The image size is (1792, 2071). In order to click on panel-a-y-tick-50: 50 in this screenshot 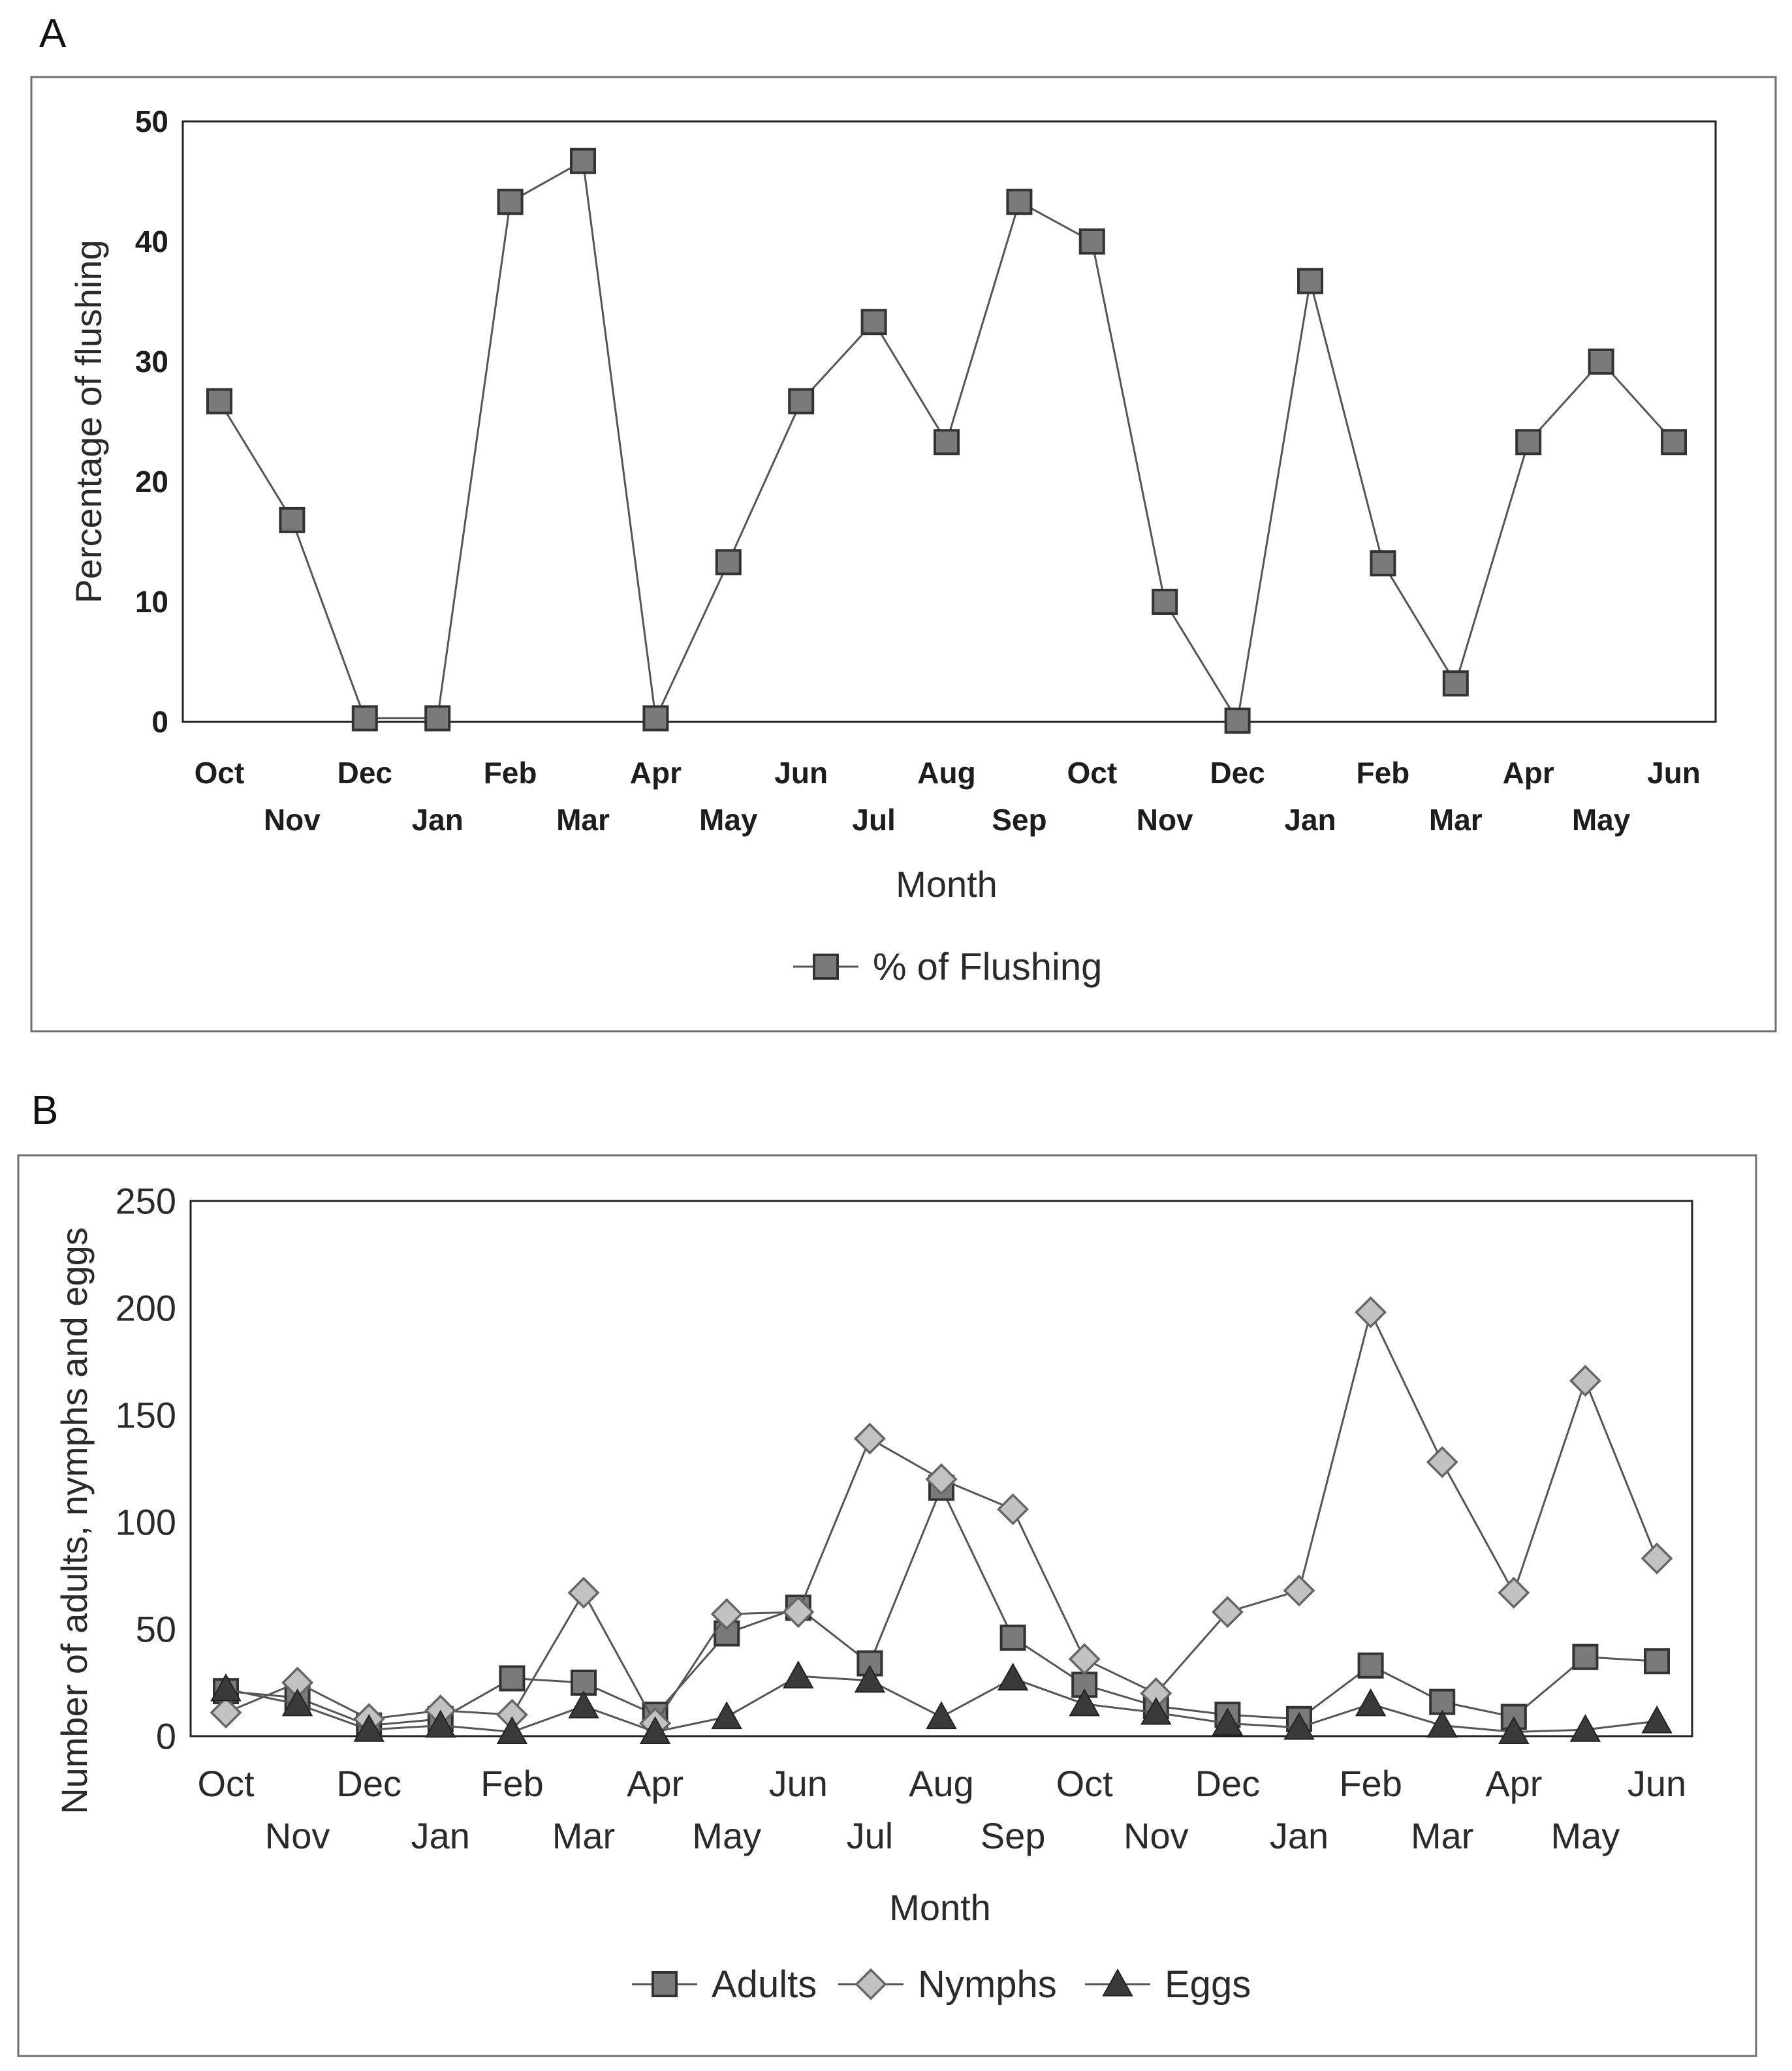, I will do `click(151, 121)`.